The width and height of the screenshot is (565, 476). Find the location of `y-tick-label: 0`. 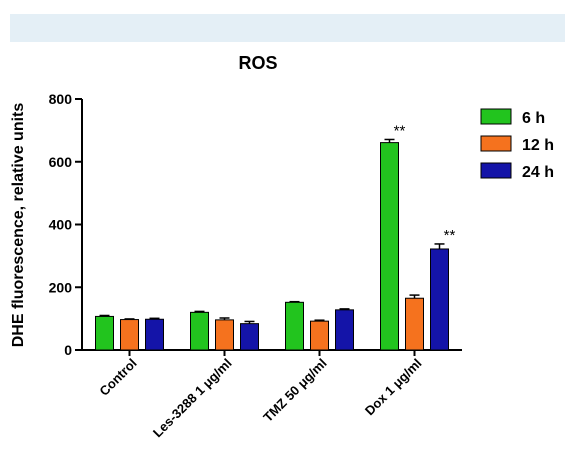

y-tick-label: 0 is located at coordinates (68, 350).